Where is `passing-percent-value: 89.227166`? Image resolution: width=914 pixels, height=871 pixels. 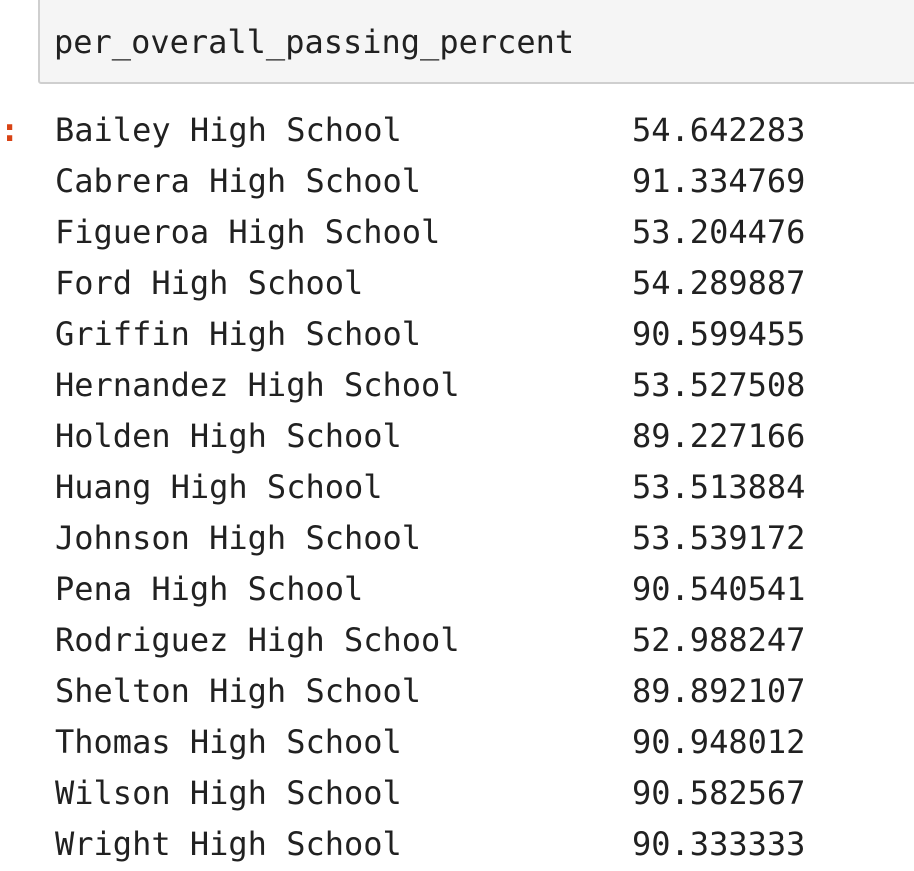 passing-percent-value: 89.227166 is located at coordinates (719, 436).